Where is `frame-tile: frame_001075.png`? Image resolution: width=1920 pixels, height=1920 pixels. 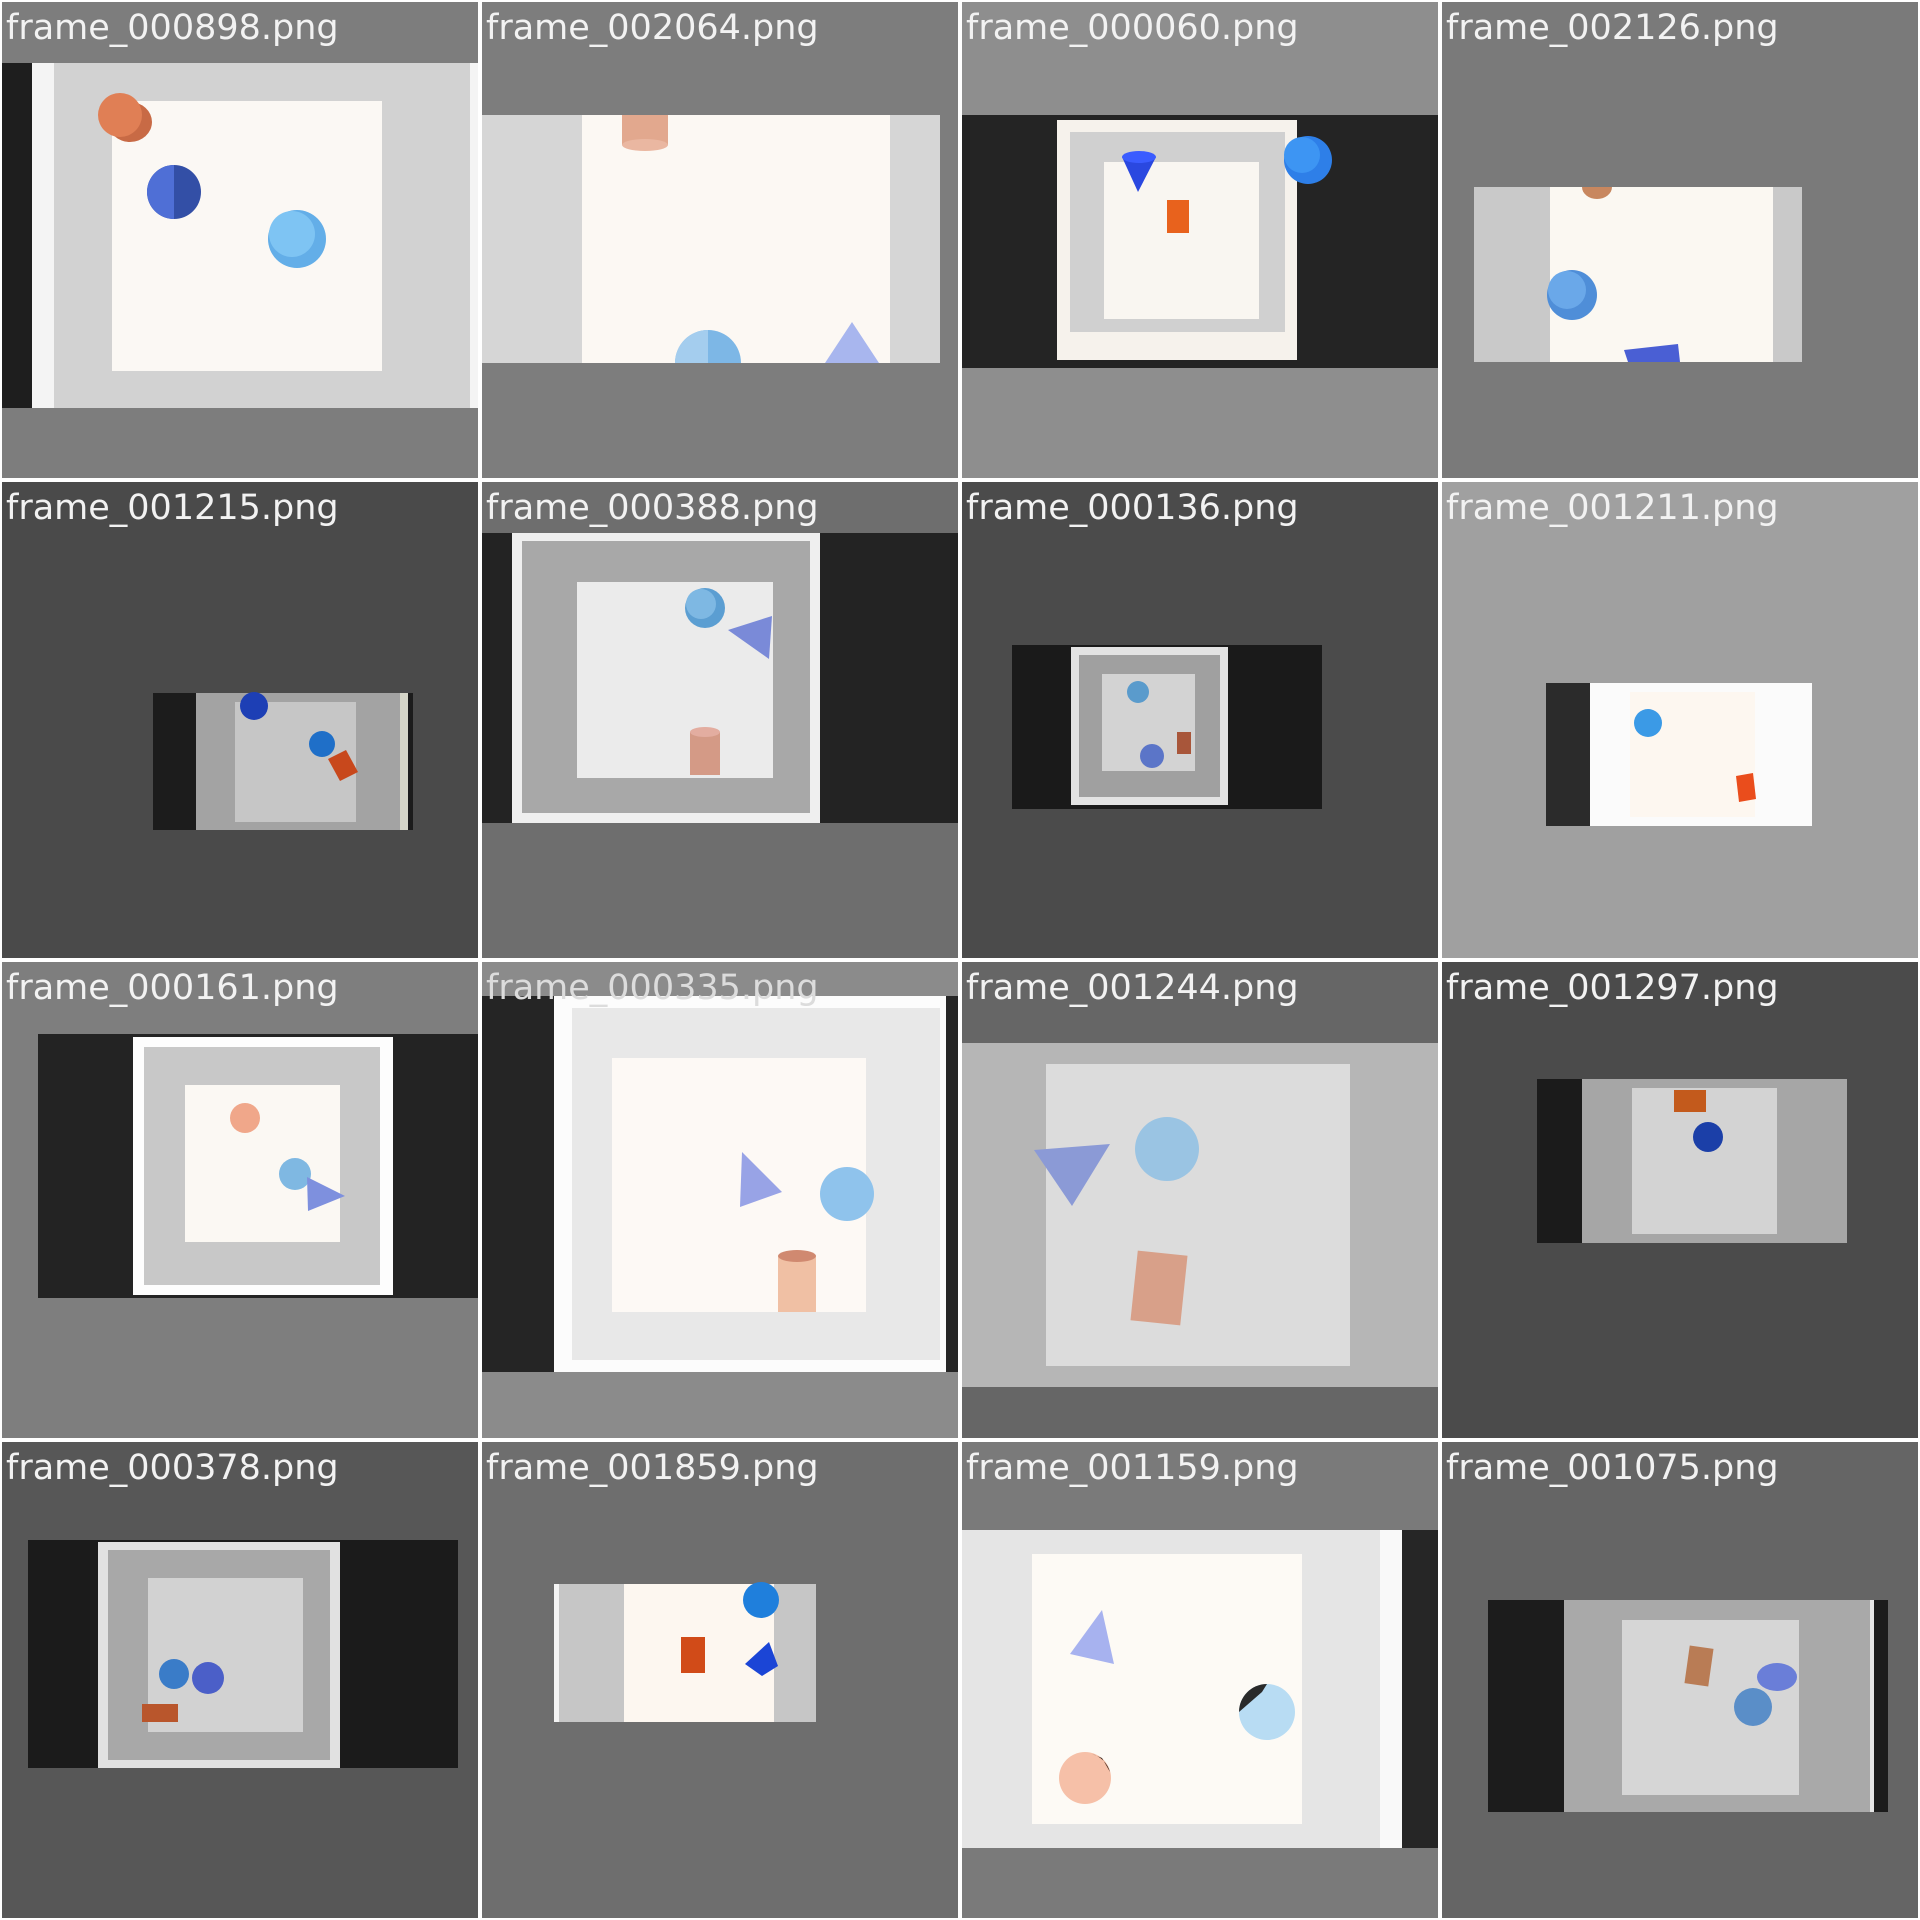
frame-tile: frame_001075.png is located at coordinates (1680, 1680).